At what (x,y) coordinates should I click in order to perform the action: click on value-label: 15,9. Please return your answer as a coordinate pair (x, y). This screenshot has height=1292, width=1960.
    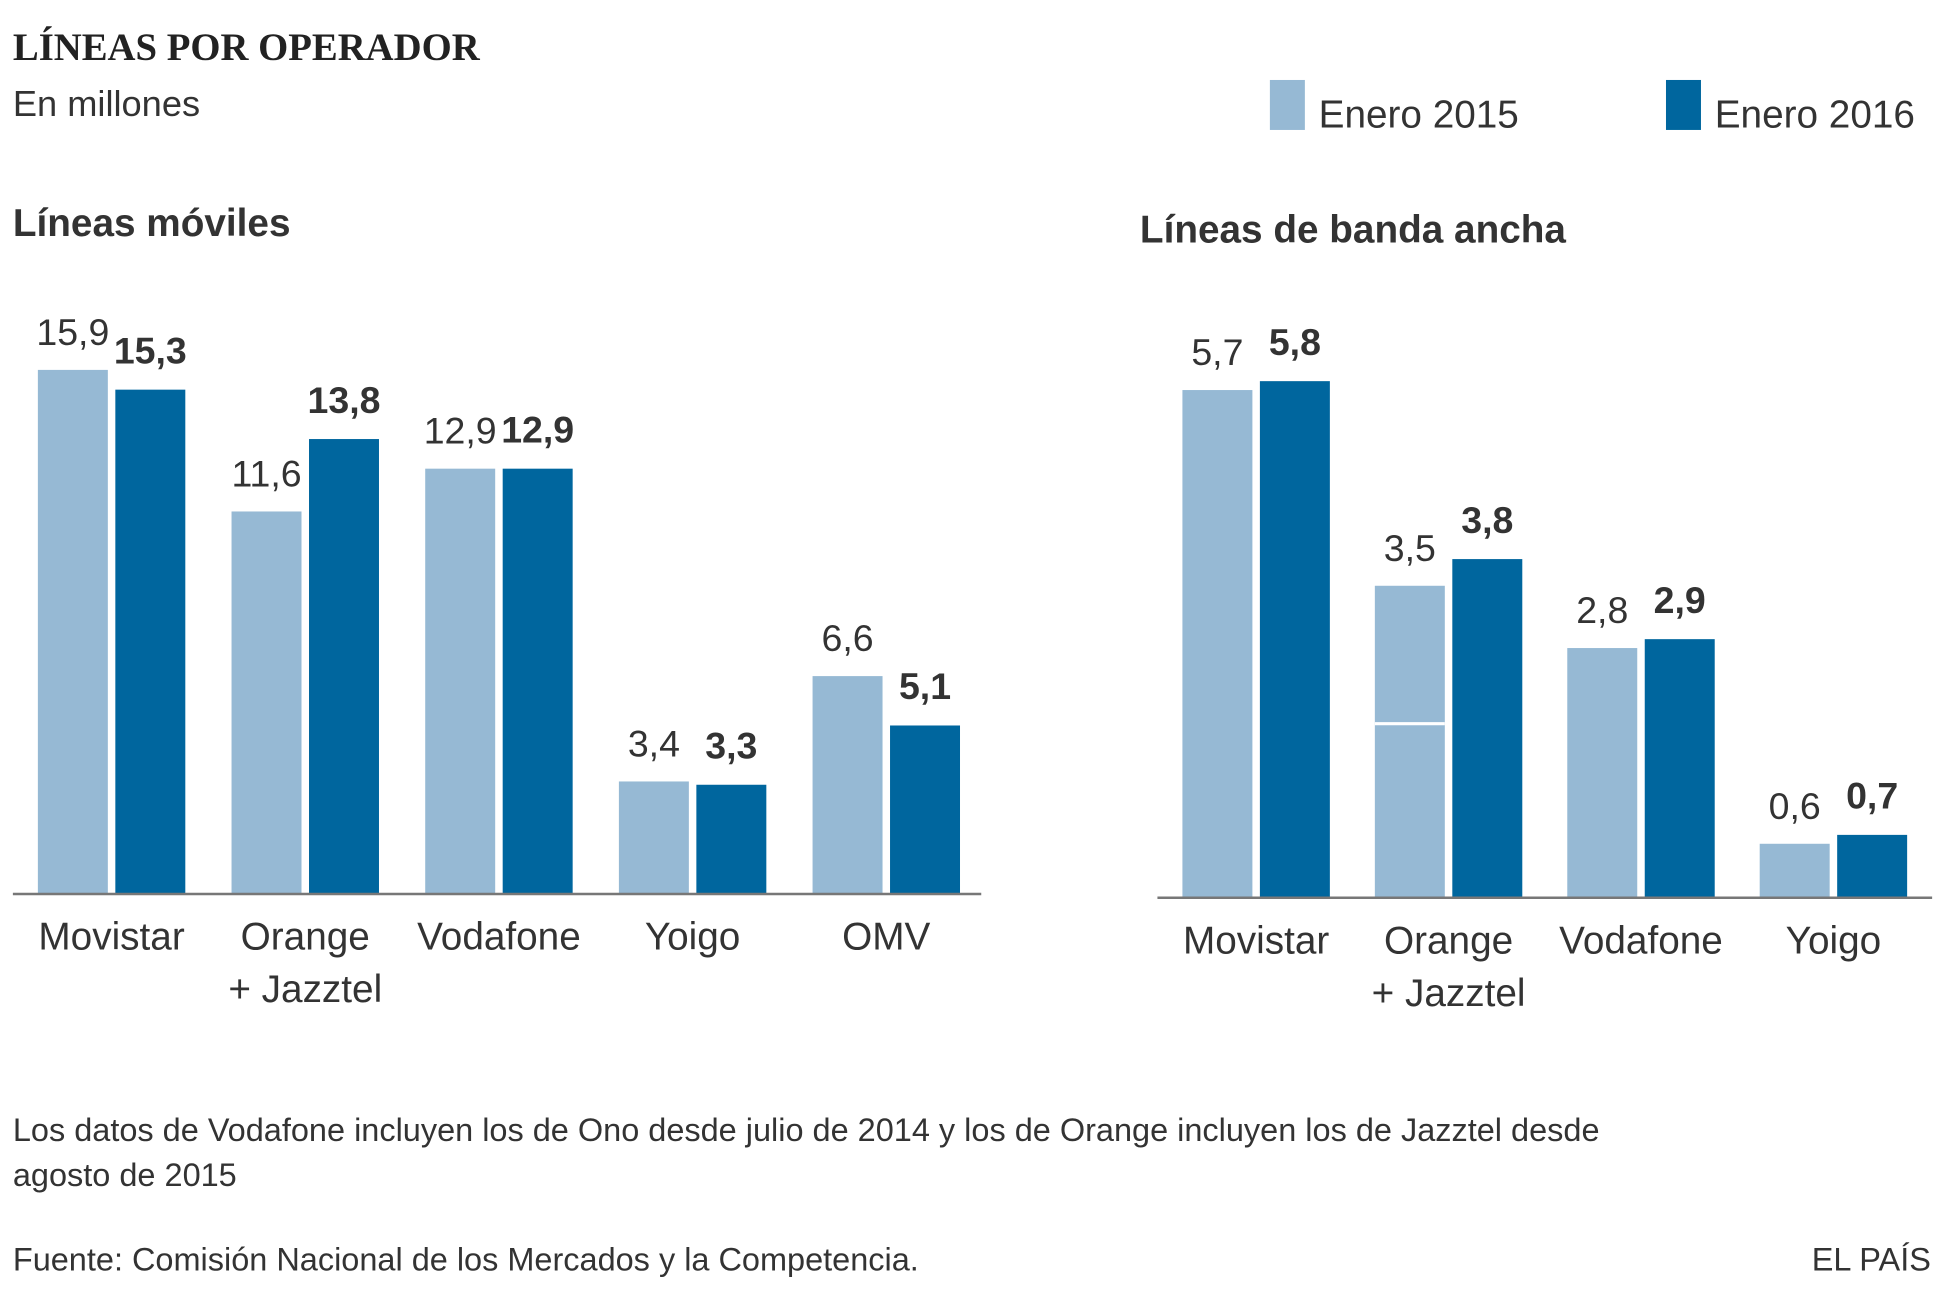
    Looking at the image, I should click on (72, 332).